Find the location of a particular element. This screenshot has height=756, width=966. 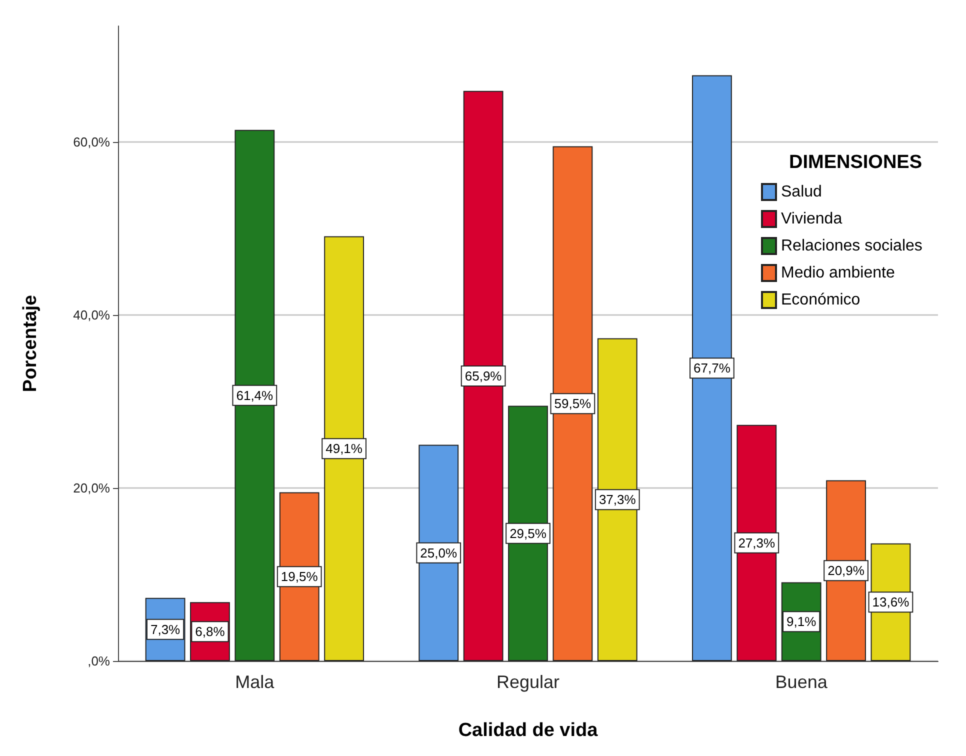

data-label: 59,5% is located at coordinates (573, 404).